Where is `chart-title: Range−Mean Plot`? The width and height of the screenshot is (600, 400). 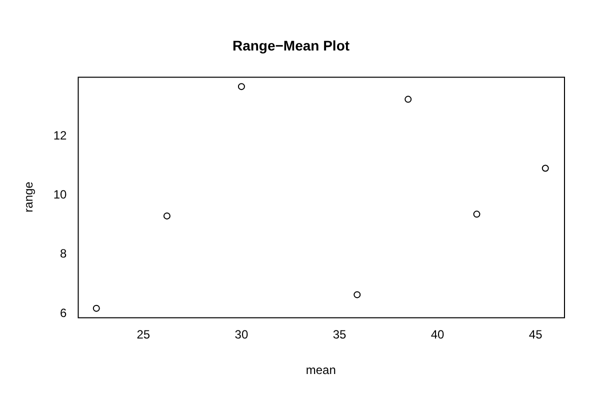
chart-title: Range−Mean Plot is located at coordinates (291, 45).